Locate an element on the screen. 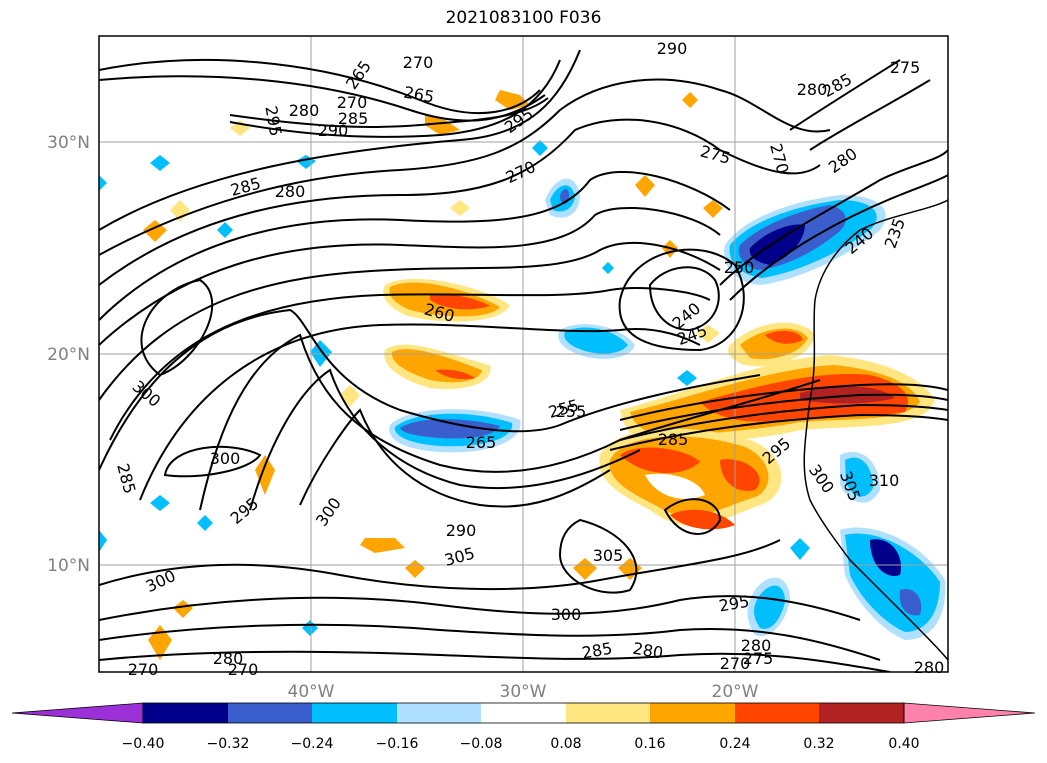 The width and height of the screenshot is (1047, 763). lon-axis: 40°W 30°W 20°W is located at coordinates (523, 692).